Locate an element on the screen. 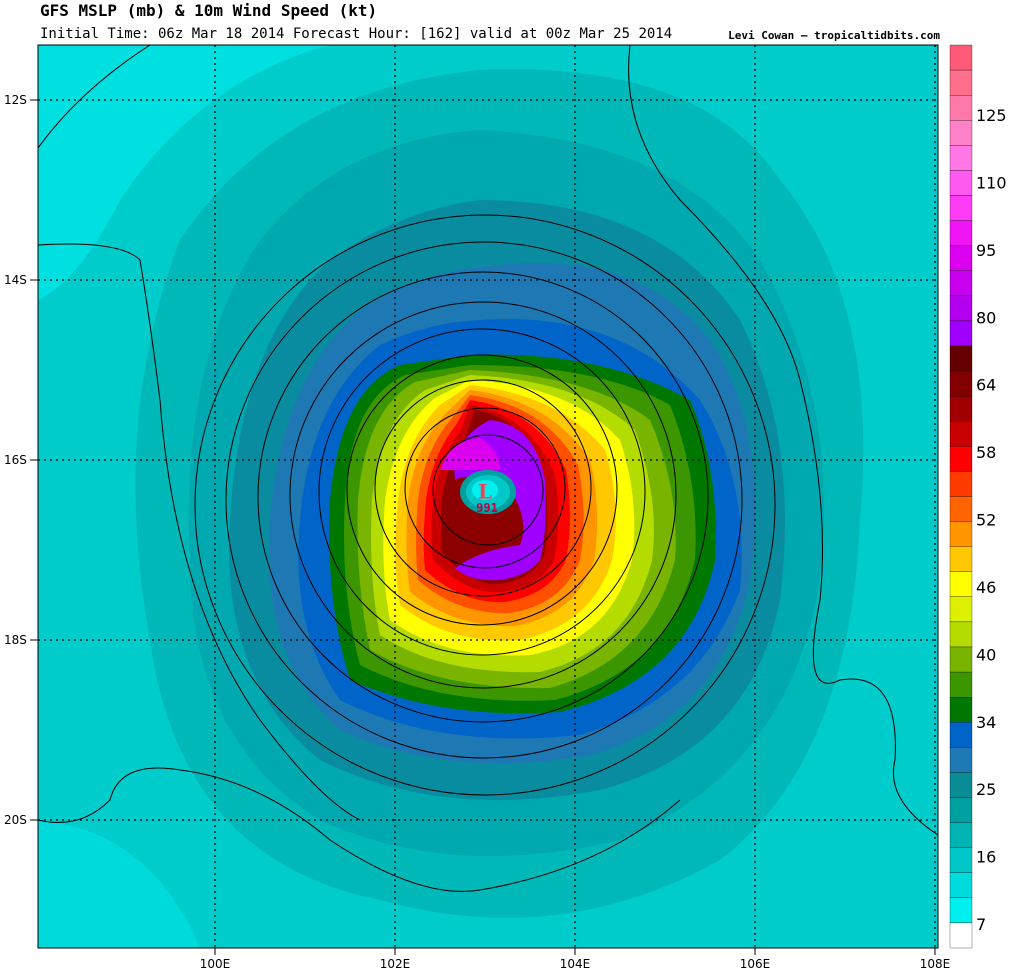  colorbar-label: 52 is located at coordinates (986, 520).